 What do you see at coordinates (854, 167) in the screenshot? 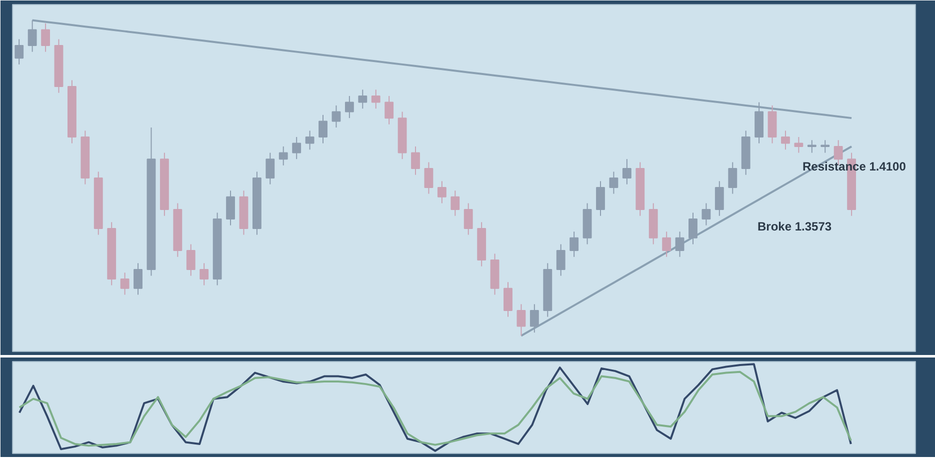
I see `annotation: Resistance 1.4100` at bounding box center [854, 167].